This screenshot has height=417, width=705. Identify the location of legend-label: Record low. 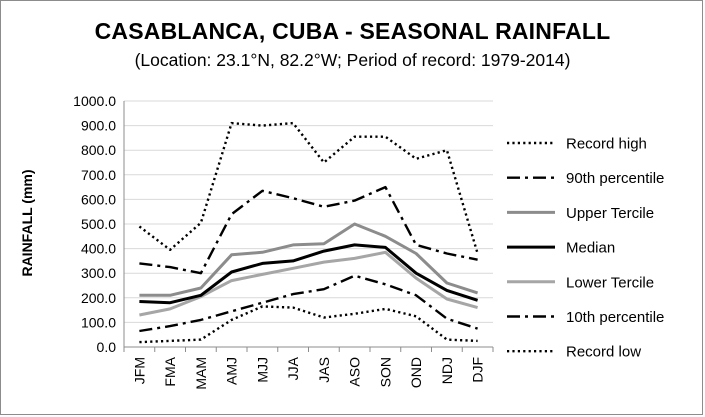
(603, 352).